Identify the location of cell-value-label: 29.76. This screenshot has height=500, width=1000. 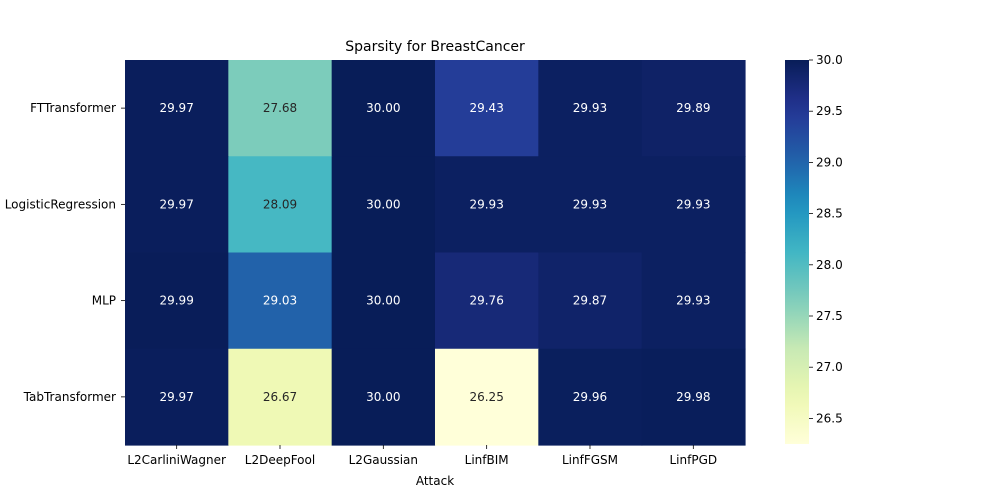
(486, 301).